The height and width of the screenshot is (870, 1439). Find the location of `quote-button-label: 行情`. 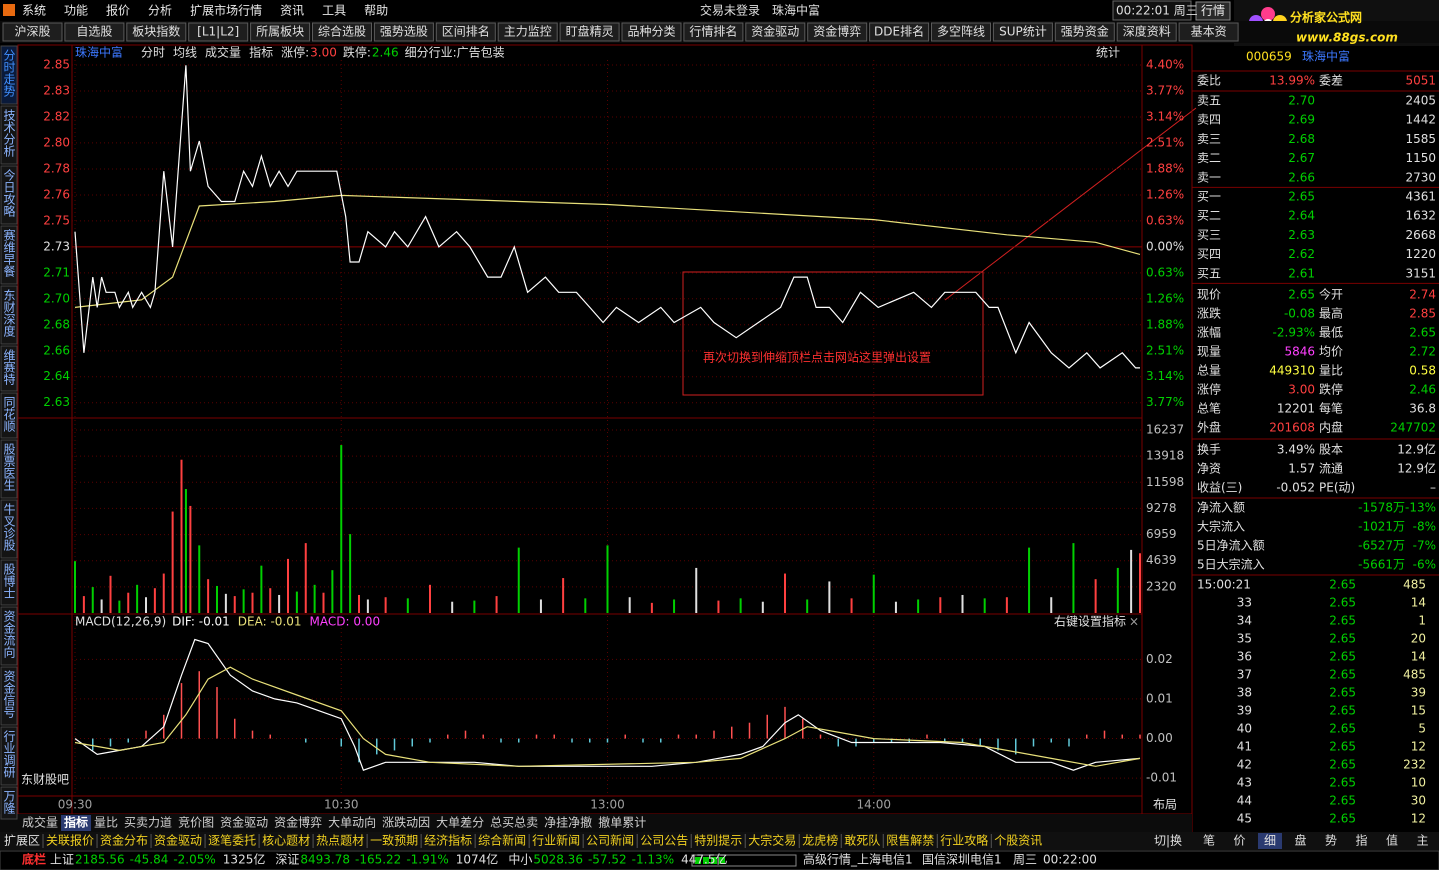

quote-button-label: 行情 is located at coordinates (1213, 11).